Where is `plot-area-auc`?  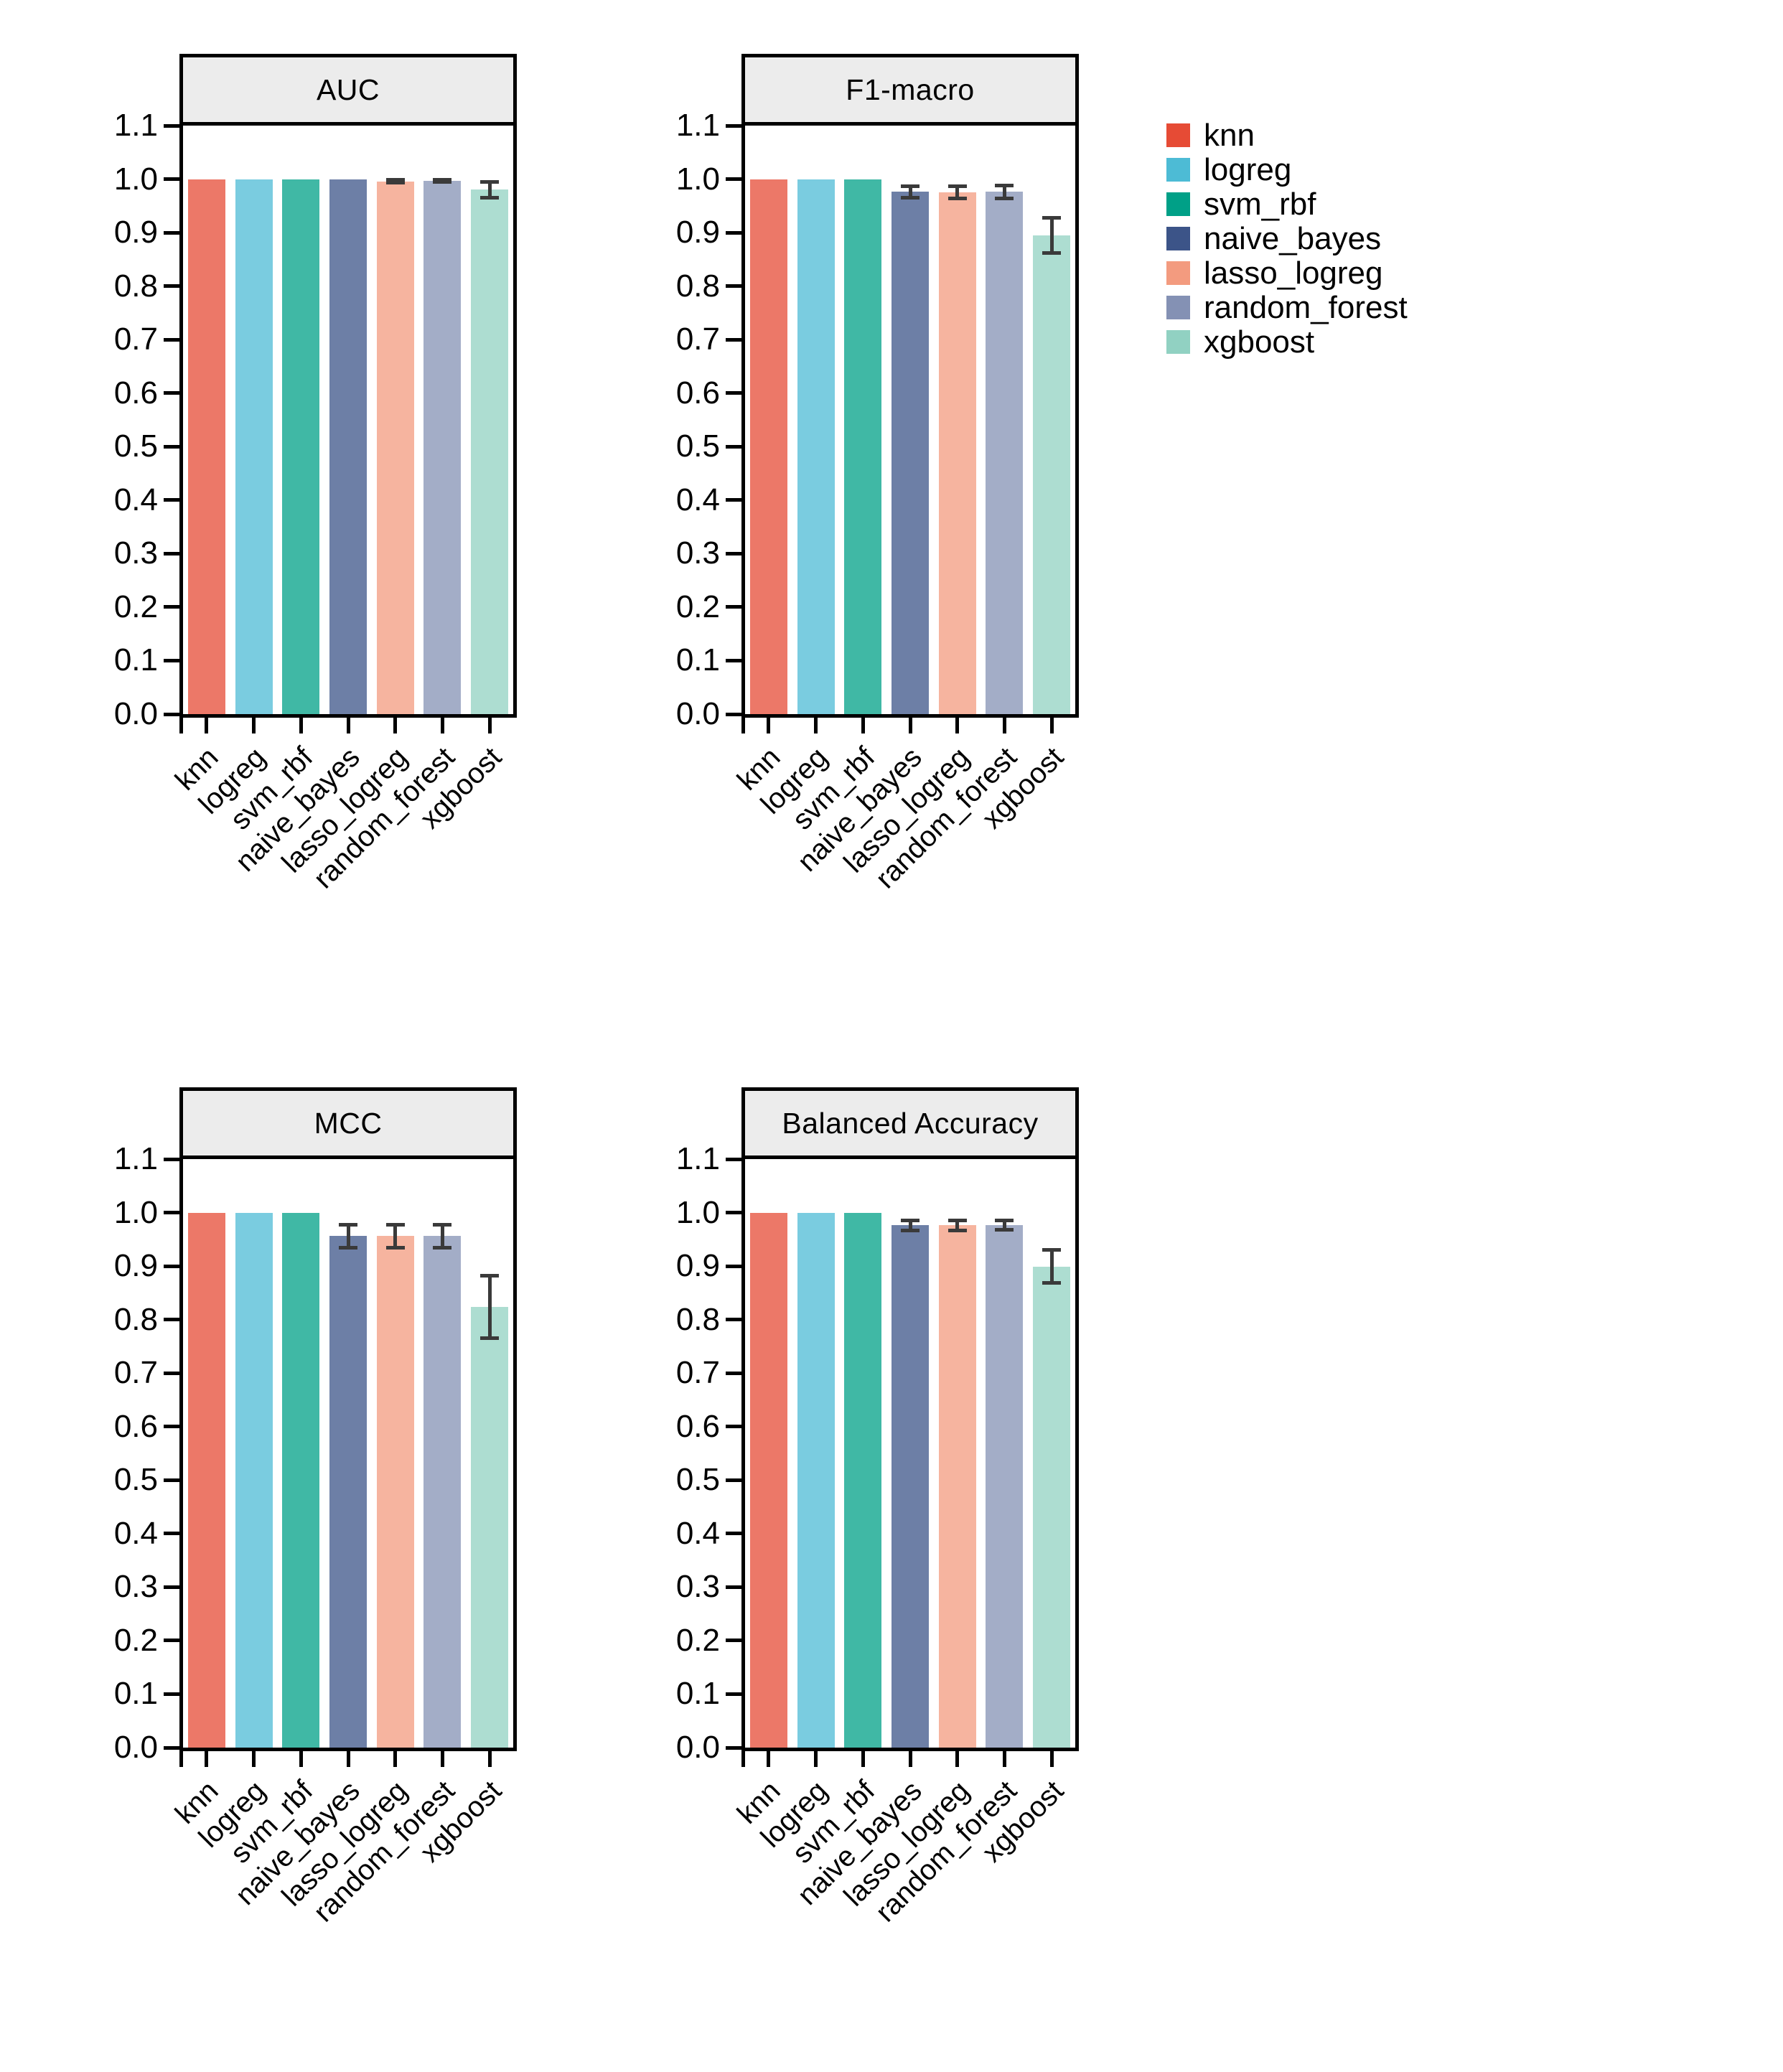 plot-area-auc is located at coordinates (348, 422).